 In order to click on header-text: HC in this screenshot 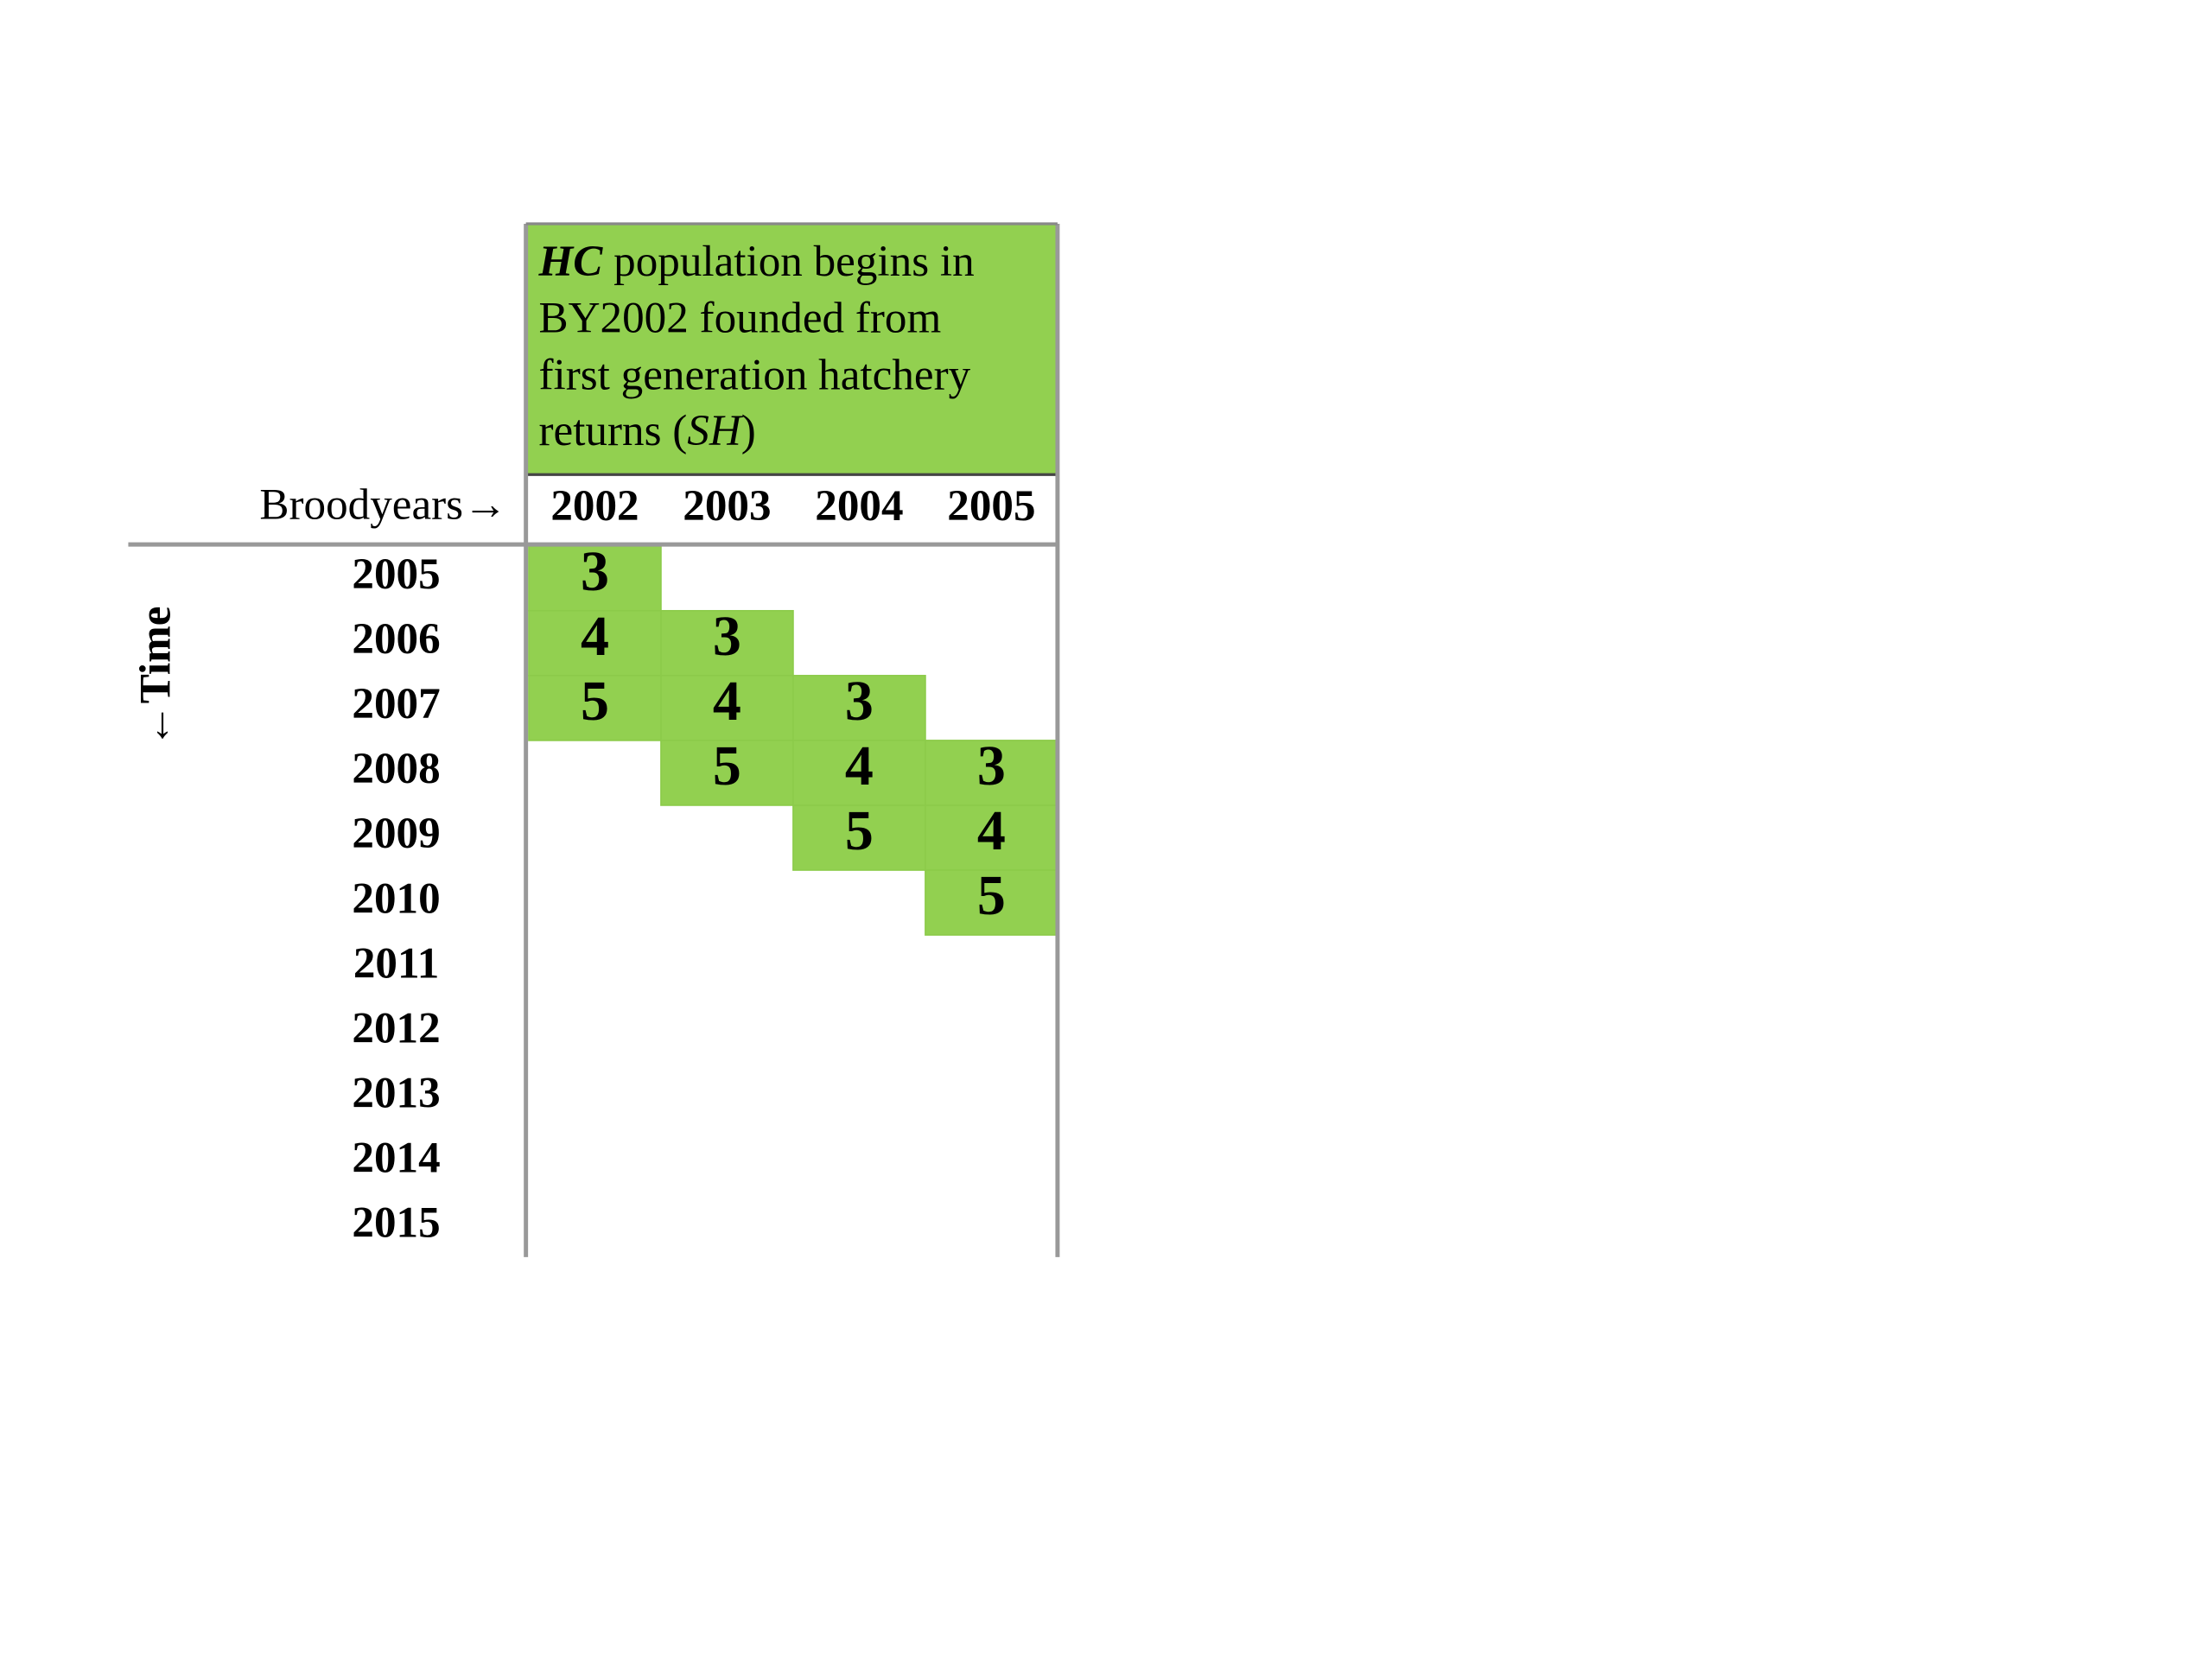, I will do `click(571, 261)`.